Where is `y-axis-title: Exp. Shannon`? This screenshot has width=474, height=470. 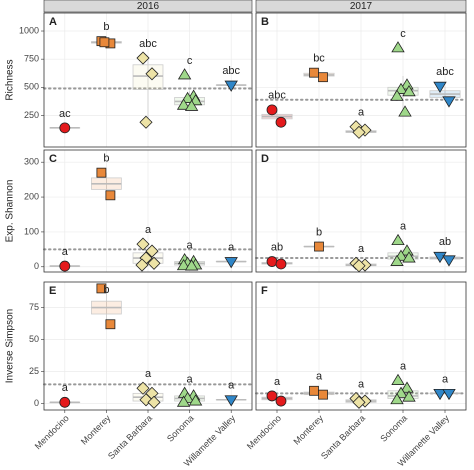
y-axis-title: Exp. Shannon is located at coordinates (10, 211).